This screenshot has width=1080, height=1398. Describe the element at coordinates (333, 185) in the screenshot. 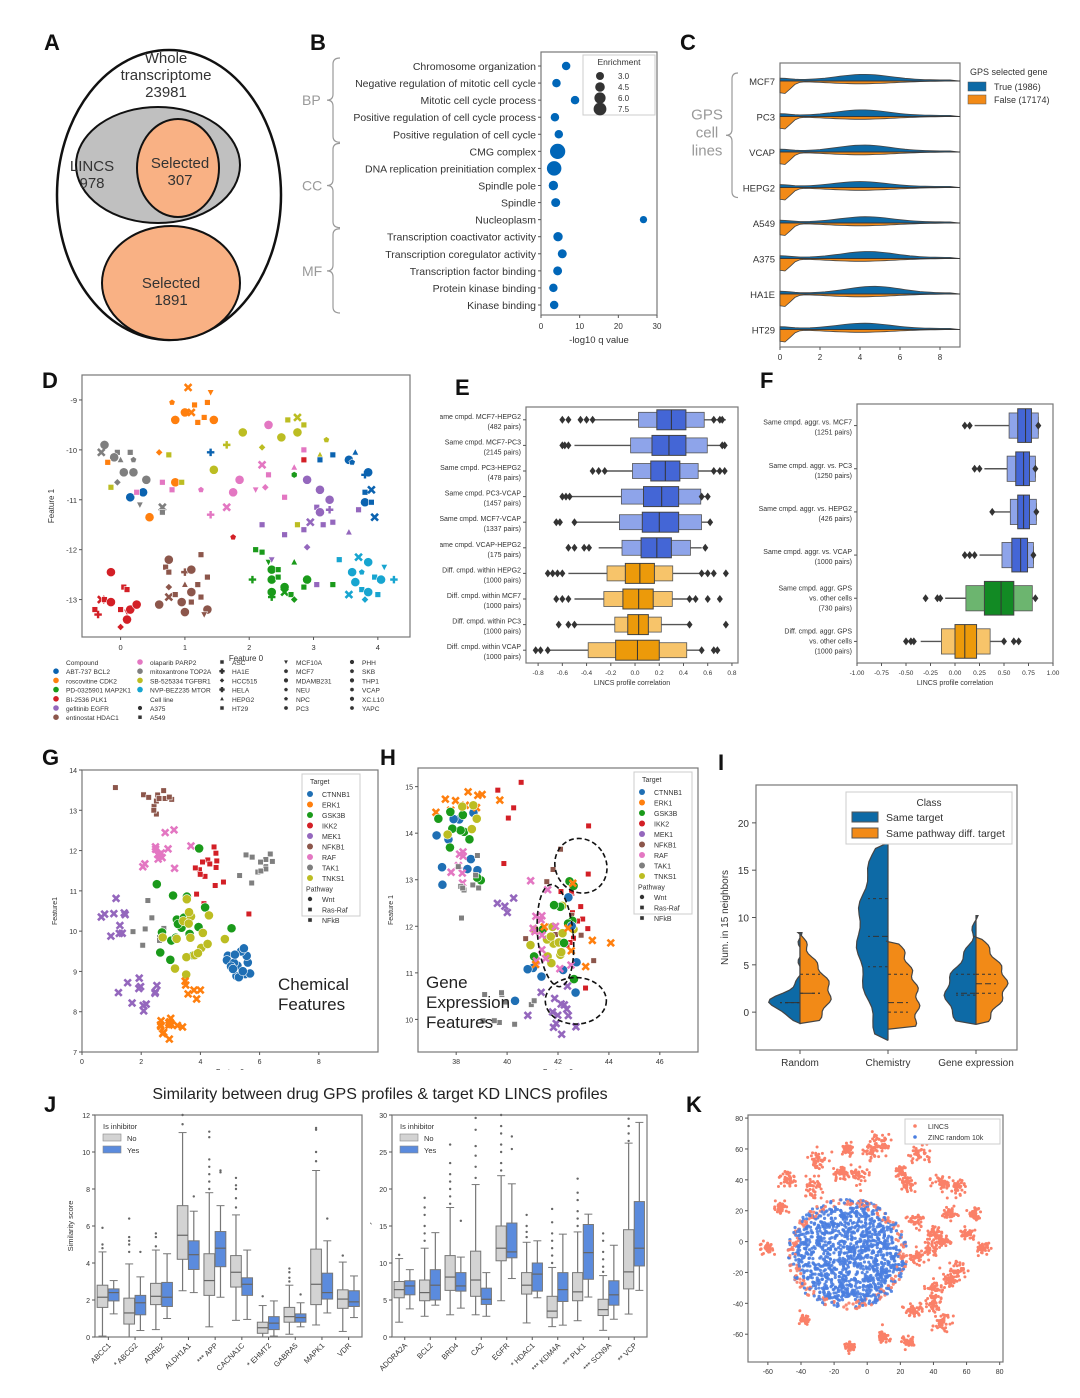

I see `b-group-brace` at that location.